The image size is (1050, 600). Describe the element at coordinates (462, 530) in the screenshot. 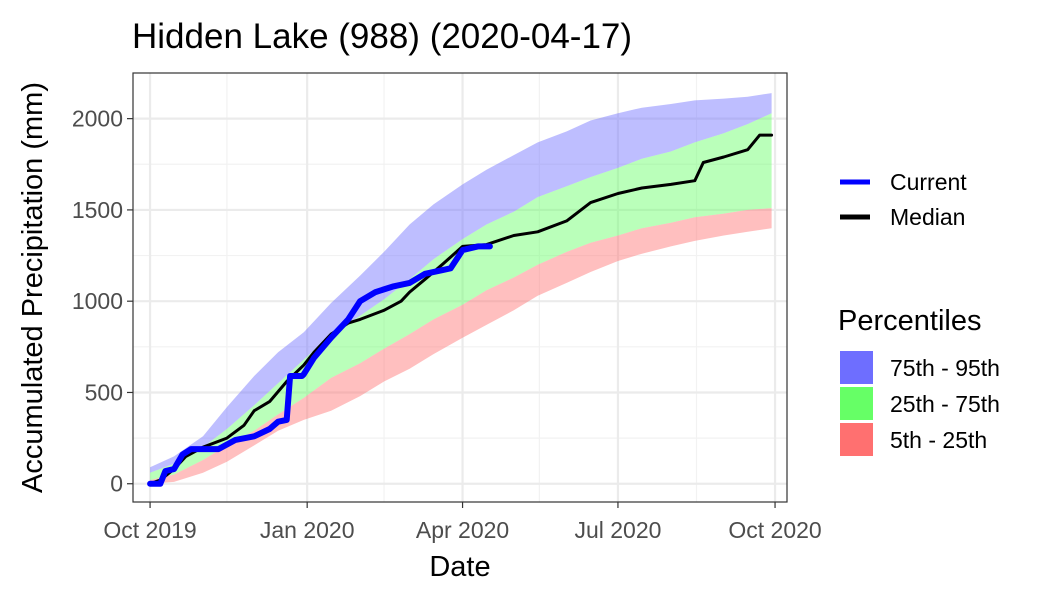

I see `x-tick-label: Apr 2020` at that location.